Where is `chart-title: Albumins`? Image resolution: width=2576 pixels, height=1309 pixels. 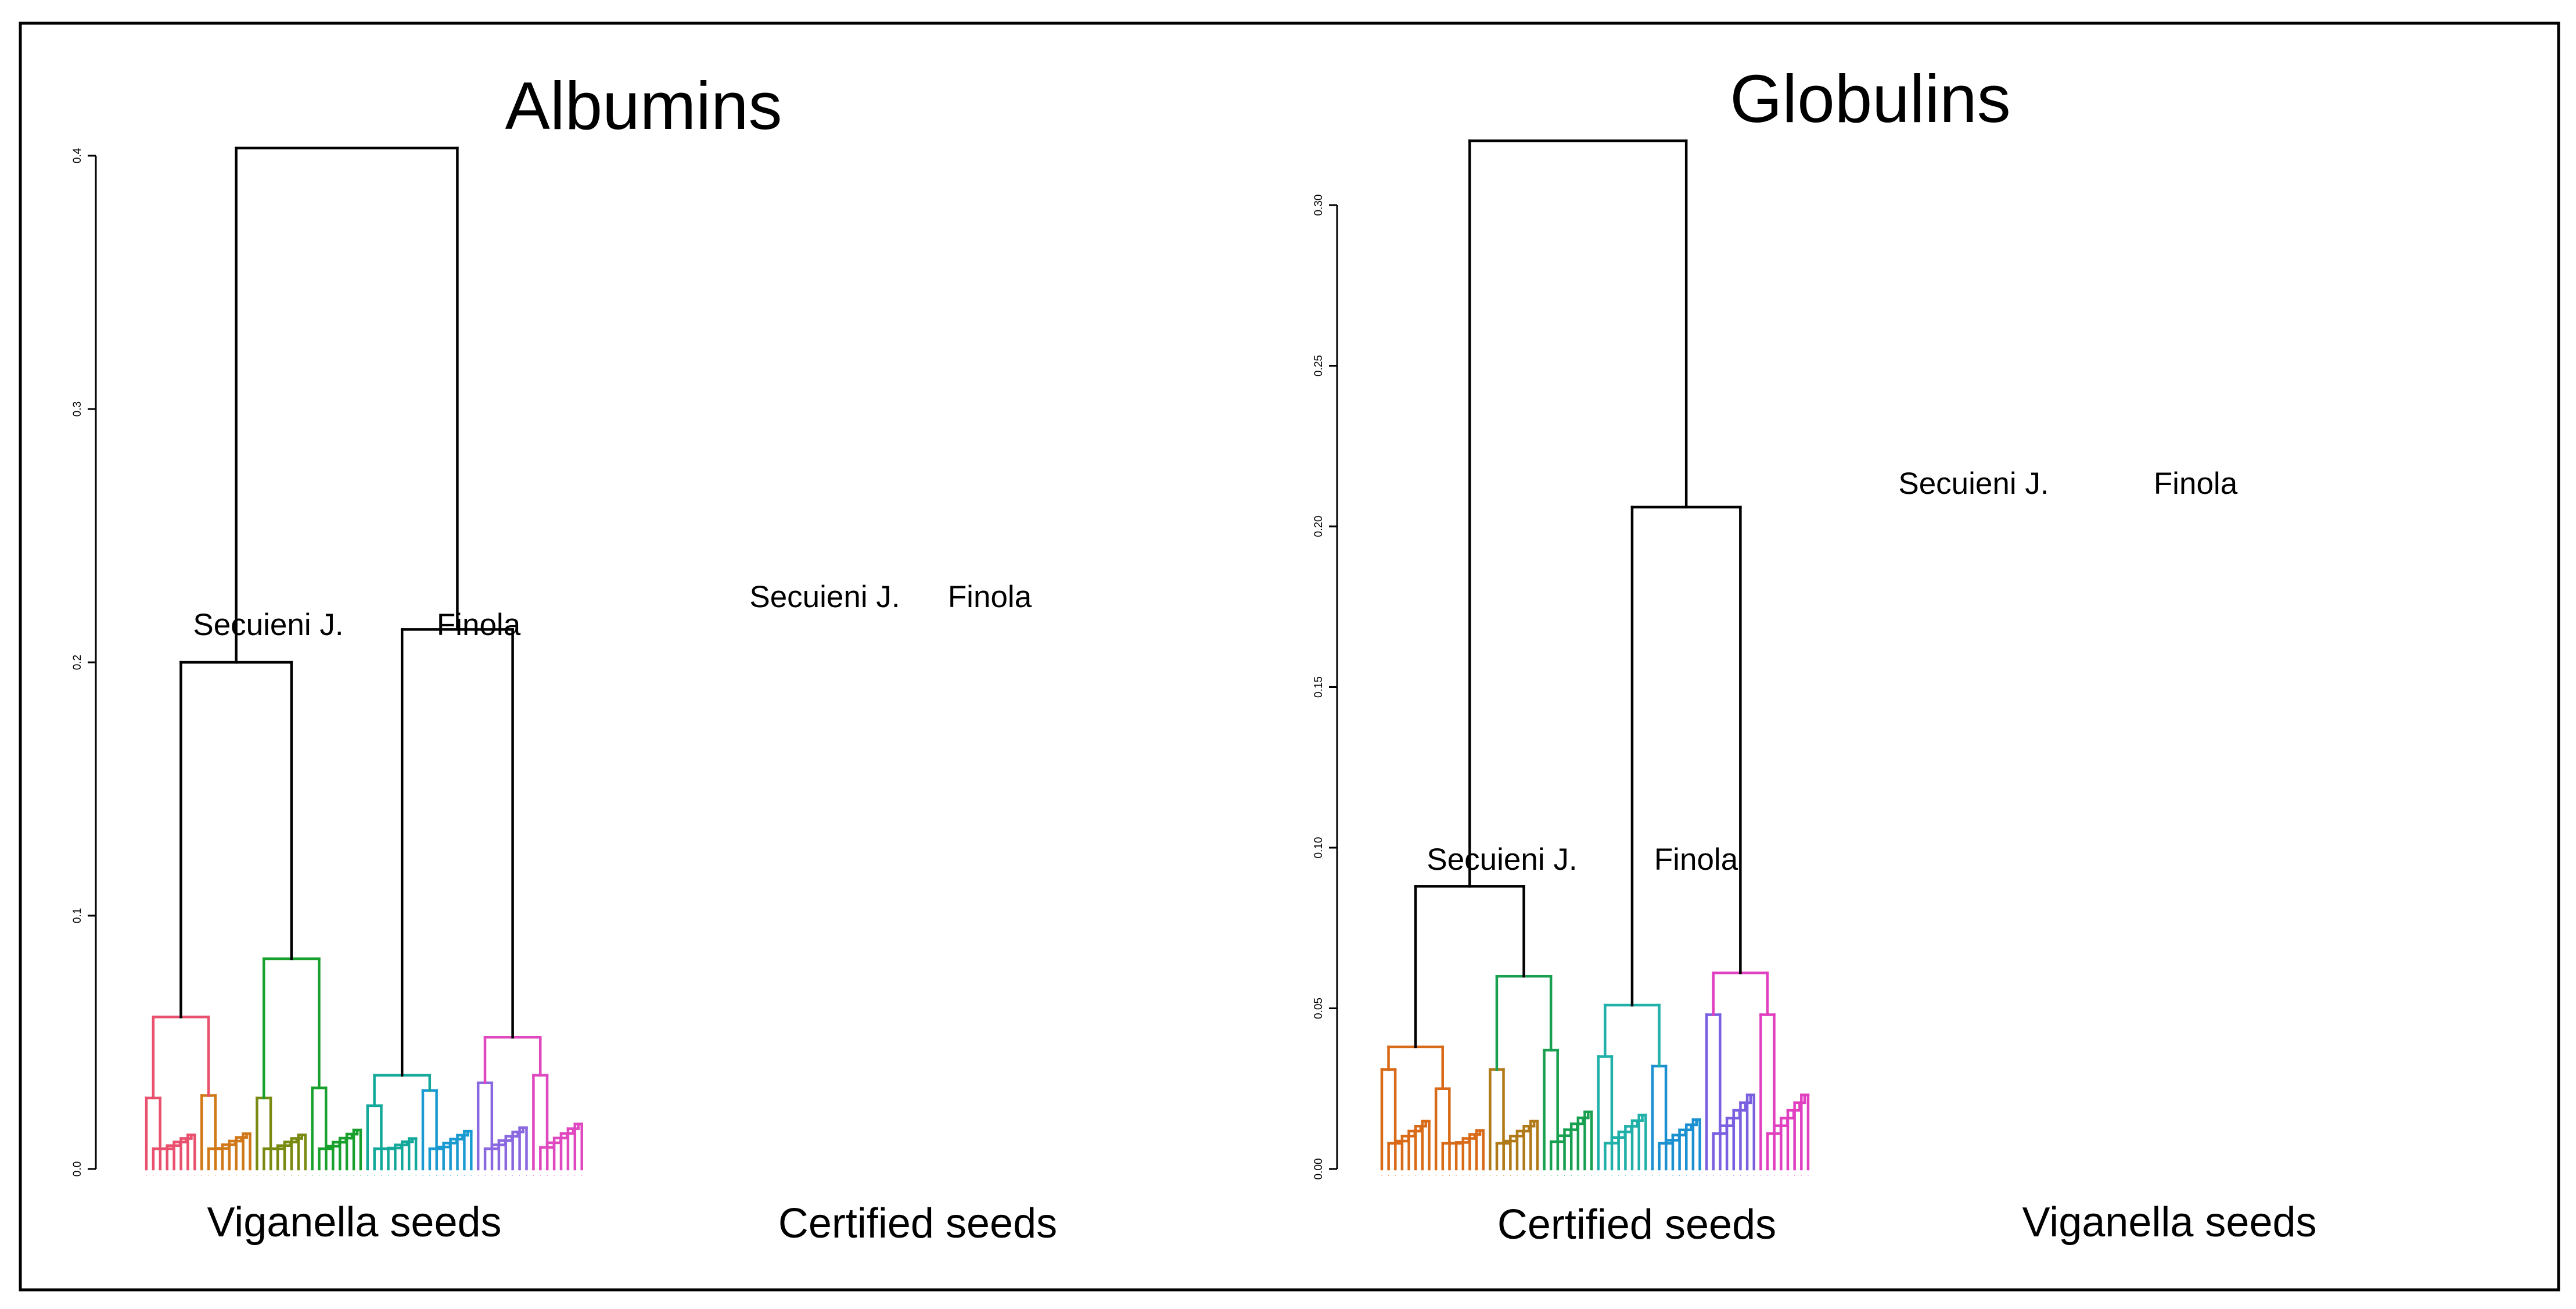 chart-title: Albumins is located at coordinates (643, 106).